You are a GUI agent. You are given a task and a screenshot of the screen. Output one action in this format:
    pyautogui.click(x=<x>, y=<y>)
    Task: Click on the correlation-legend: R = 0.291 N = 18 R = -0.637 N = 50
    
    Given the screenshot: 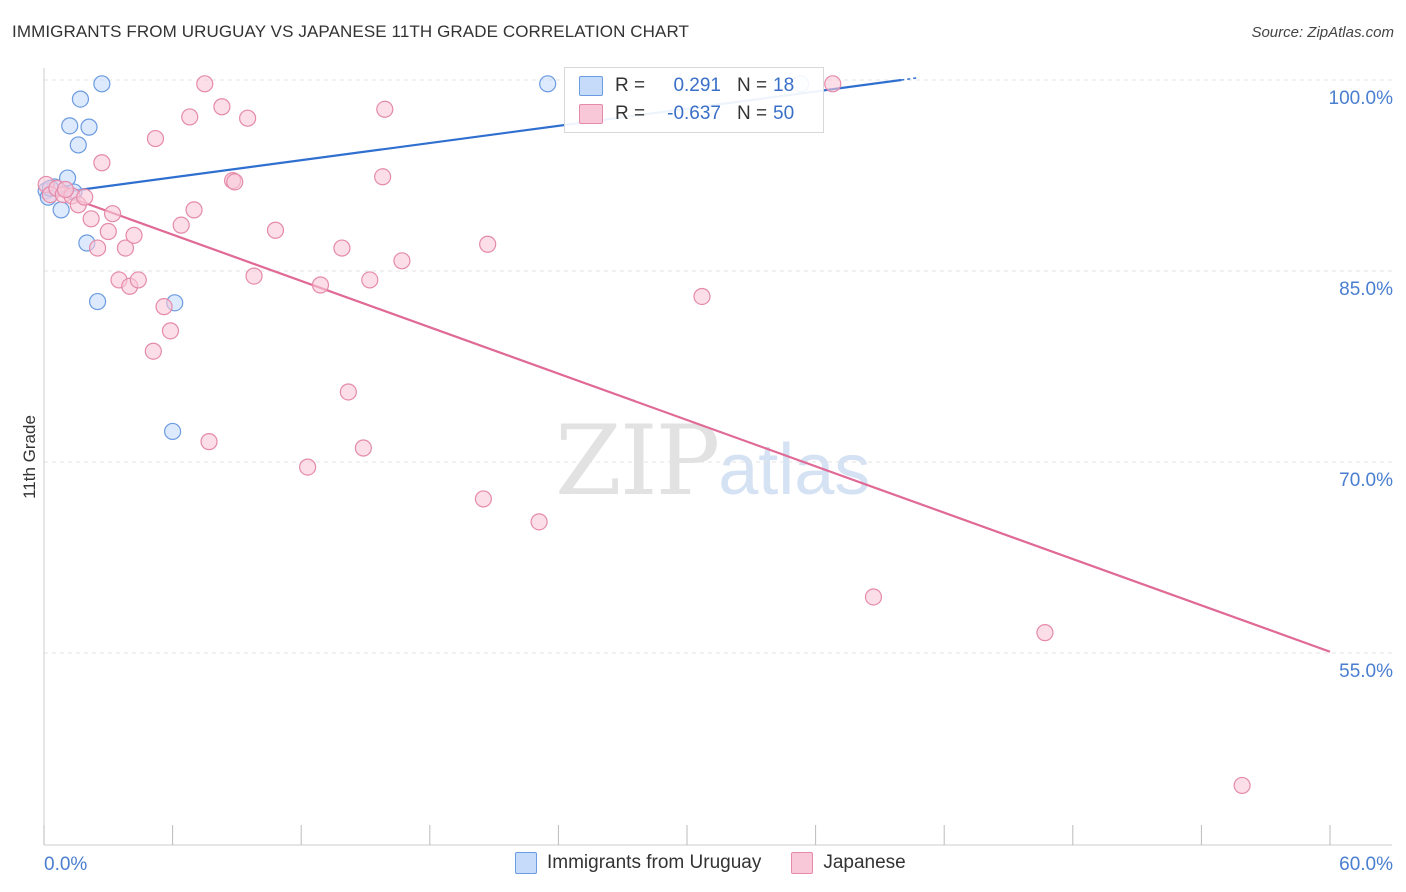 What is the action you would take?
    pyautogui.click(x=694, y=100)
    